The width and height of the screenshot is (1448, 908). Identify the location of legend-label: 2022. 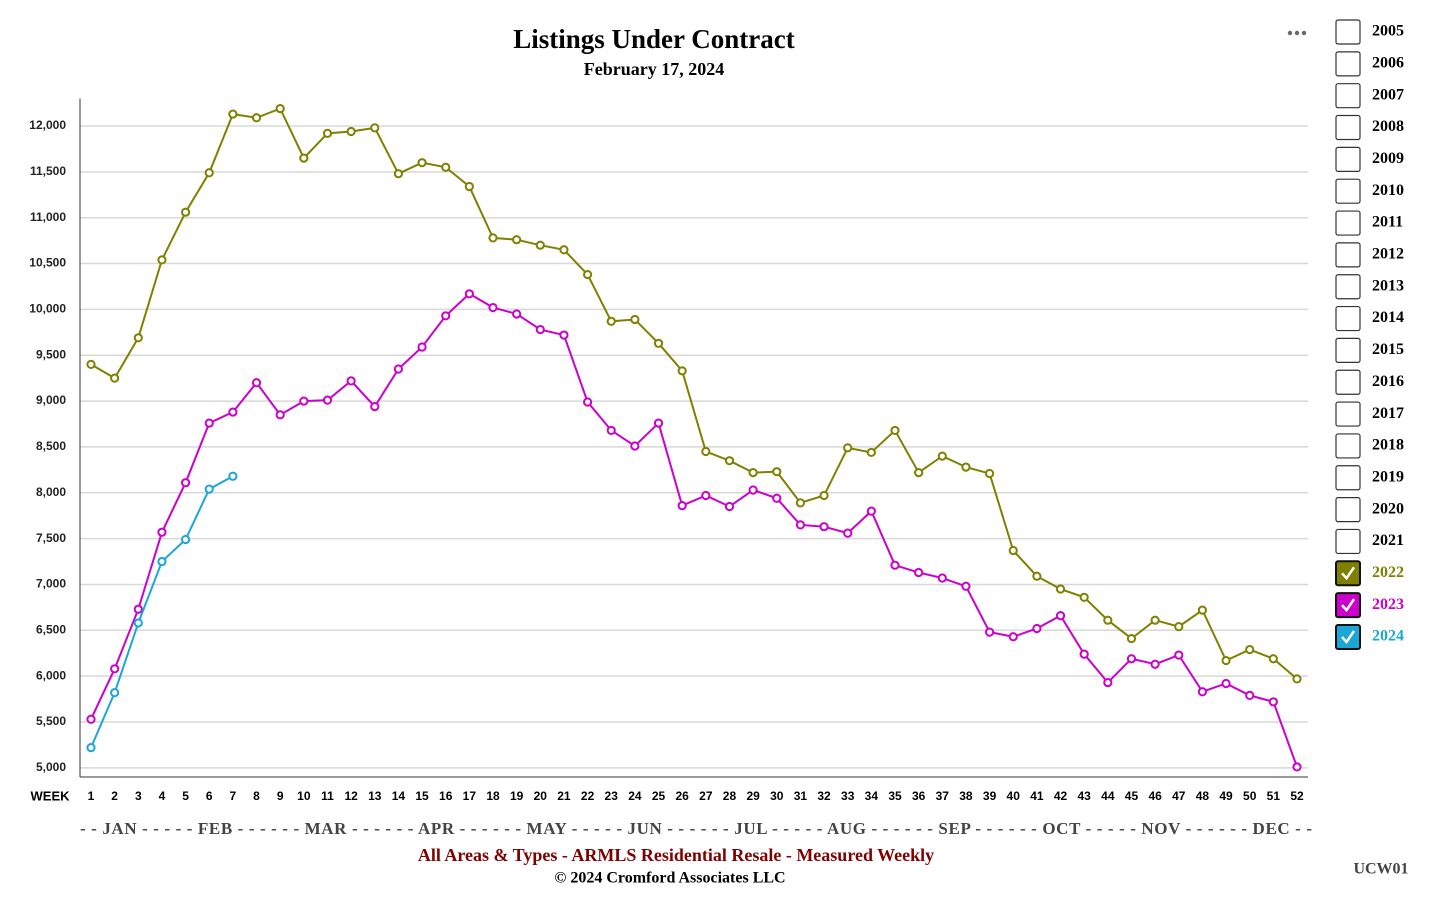
(1388, 572).